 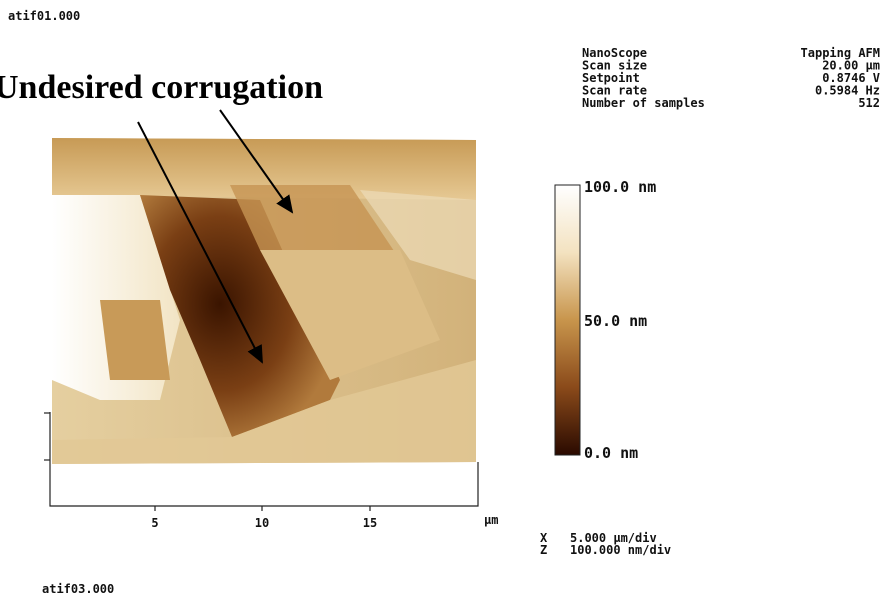 What do you see at coordinates (643, 103) in the screenshot?
I see `info-label: Number of samples` at bounding box center [643, 103].